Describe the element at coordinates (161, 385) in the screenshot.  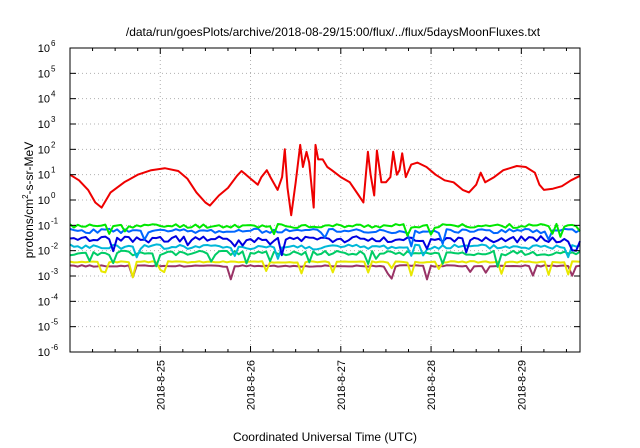
I see `x-tick-label: 2018-8-25` at that location.